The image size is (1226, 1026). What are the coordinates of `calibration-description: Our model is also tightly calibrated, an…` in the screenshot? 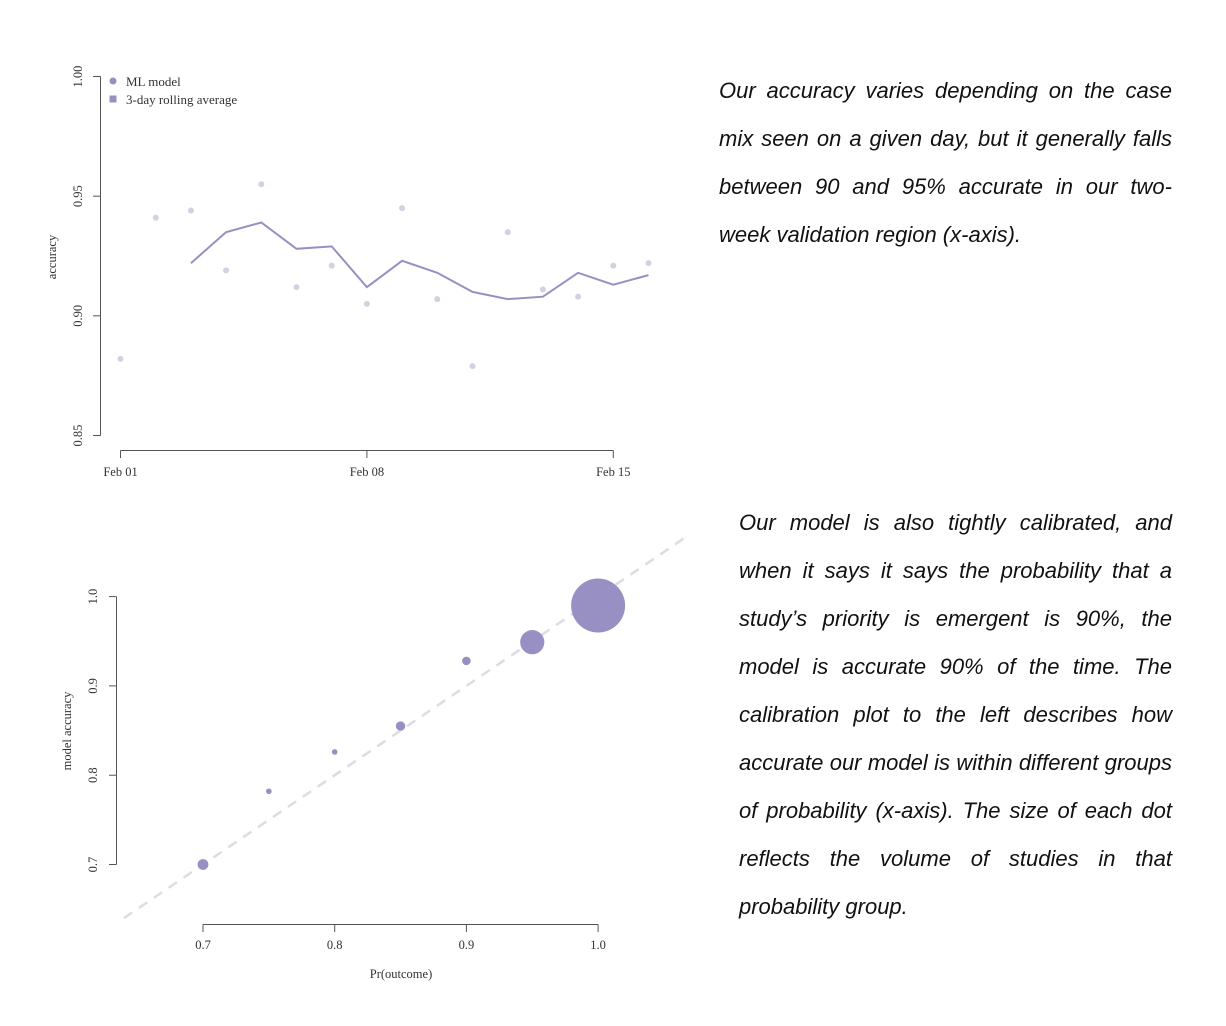 It's located at (955, 714).